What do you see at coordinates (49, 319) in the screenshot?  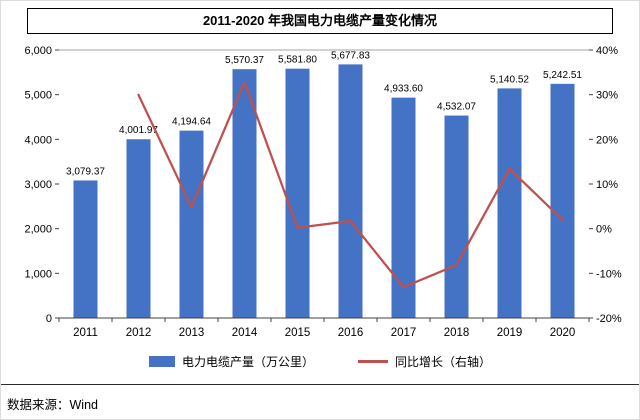 I see `svg-text: 0` at bounding box center [49, 319].